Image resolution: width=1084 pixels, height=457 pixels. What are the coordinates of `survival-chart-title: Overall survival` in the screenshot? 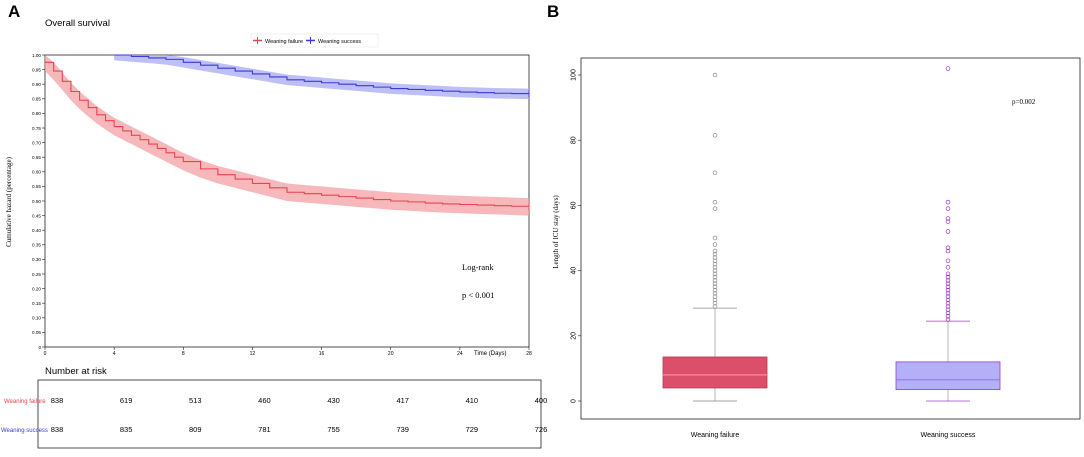 It's located at (77, 23).